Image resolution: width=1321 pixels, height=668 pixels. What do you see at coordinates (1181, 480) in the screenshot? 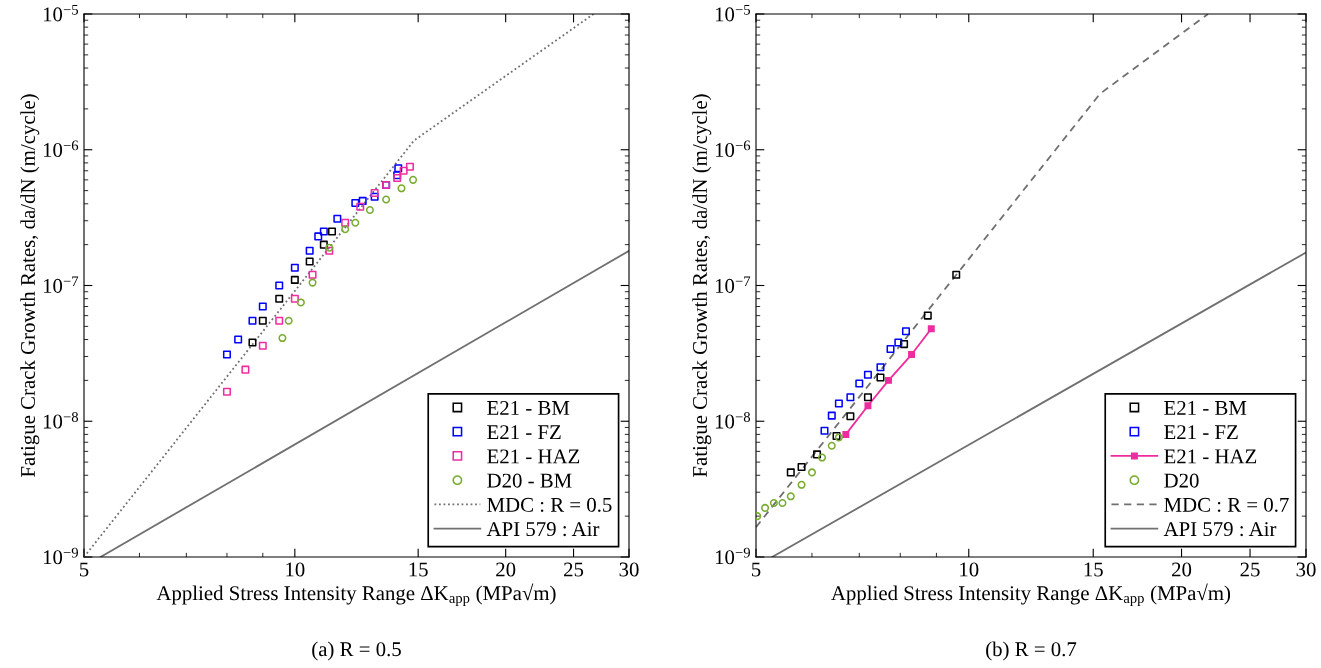
I see `legend-label: D20` at bounding box center [1181, 480].